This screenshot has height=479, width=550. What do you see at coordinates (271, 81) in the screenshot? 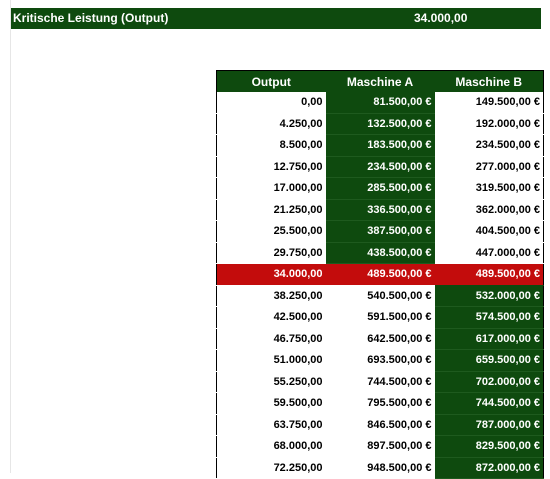
I see `column-header-output: Output` at bounding box center [271, 81].